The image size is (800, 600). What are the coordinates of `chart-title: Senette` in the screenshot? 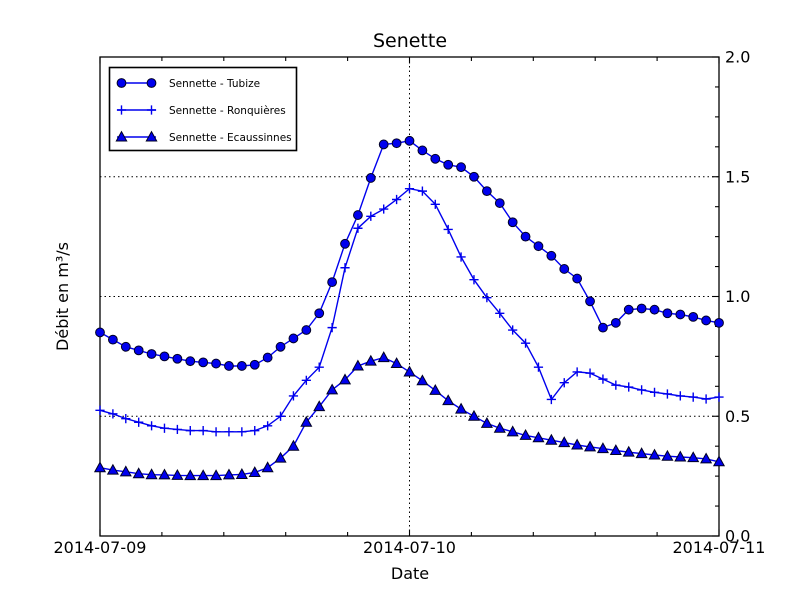 It's located at (410, 41).